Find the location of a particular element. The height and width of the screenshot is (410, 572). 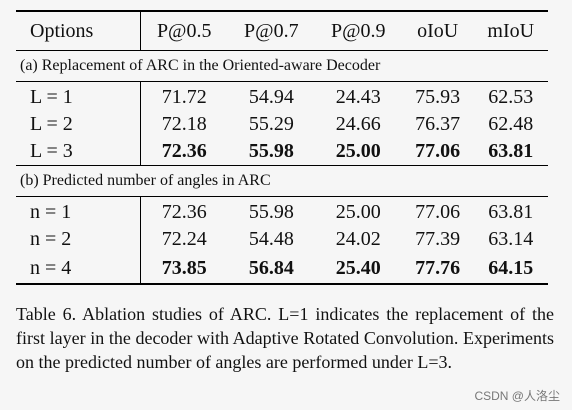

cell-oiou: 76.37 is located at coordinates (438, 124).